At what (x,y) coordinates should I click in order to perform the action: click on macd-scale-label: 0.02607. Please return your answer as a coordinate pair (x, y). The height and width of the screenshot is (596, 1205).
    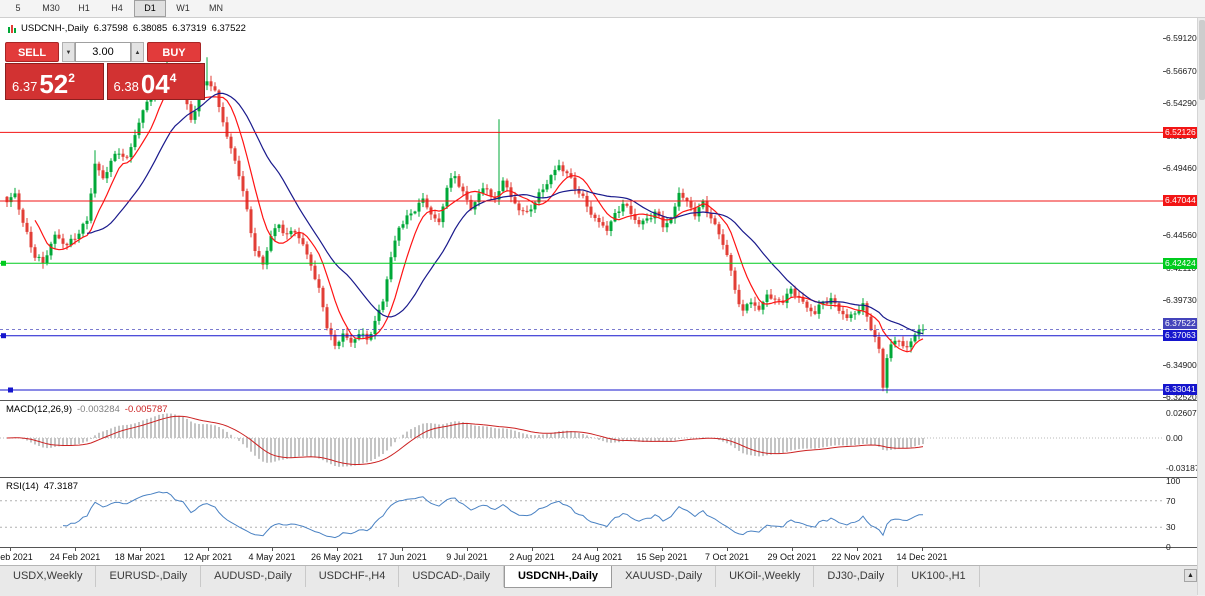
    Looking at the image, I should click on (1181, 413).